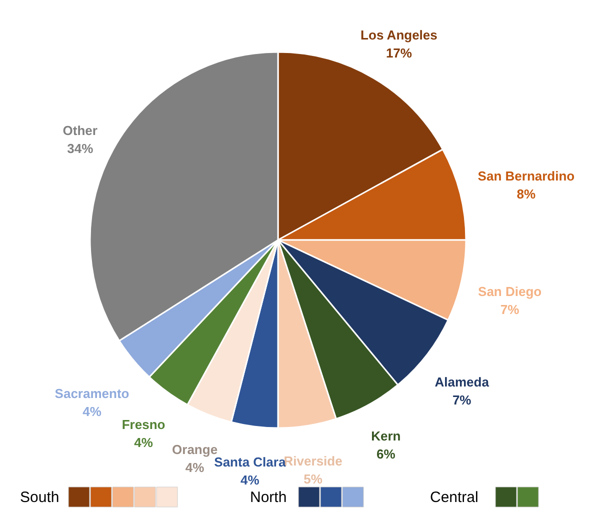 This screenshot has height=516, width=610. I want to click on slice-label: Kern, so click(386, 436).